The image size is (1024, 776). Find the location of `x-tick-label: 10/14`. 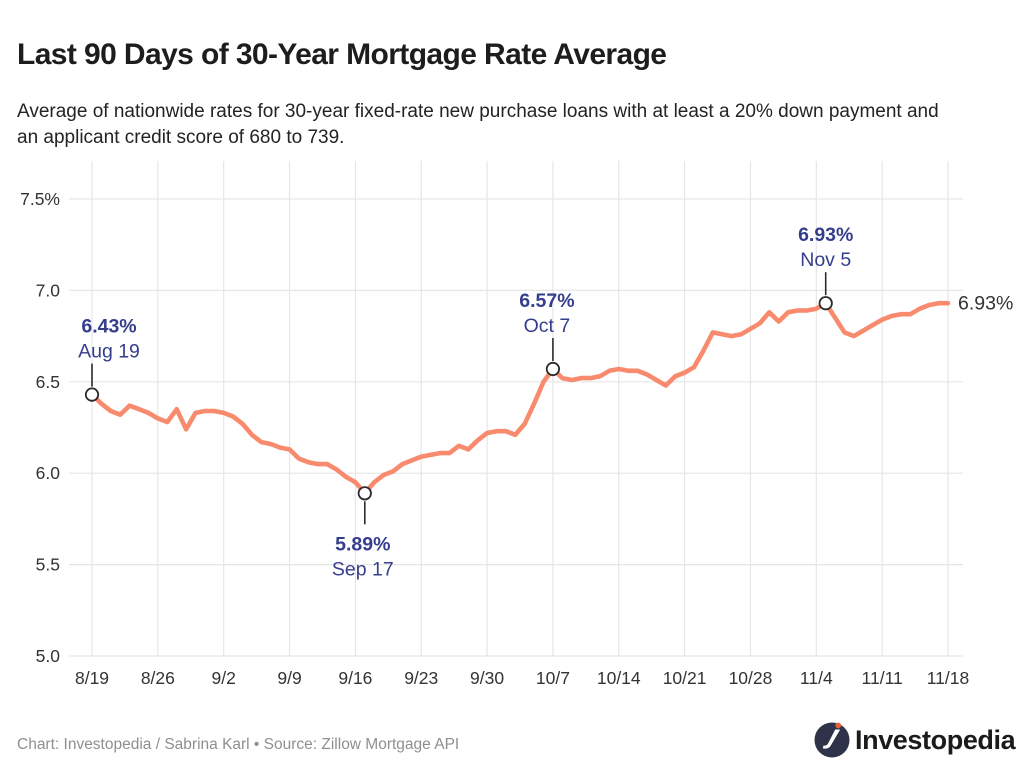

x-tick-label: 10/14 is located at coordinates (619, 678).